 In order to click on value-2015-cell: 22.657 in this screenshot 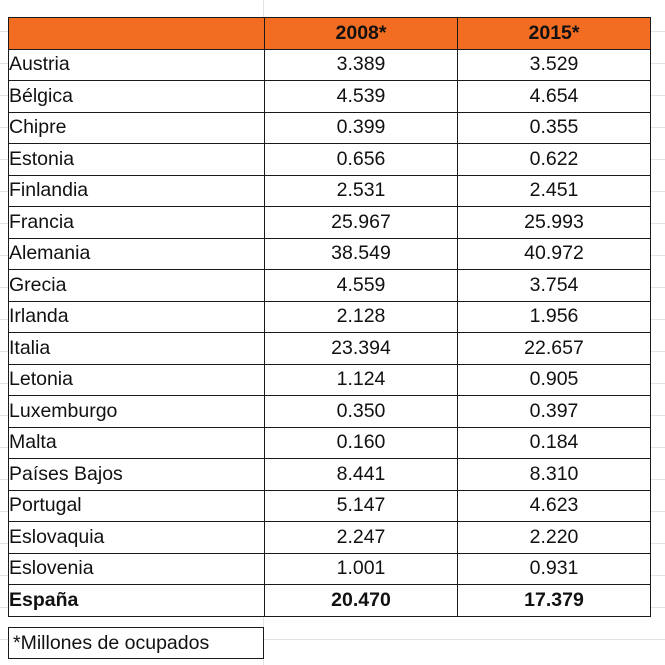, I will do `click(554, 348)`.